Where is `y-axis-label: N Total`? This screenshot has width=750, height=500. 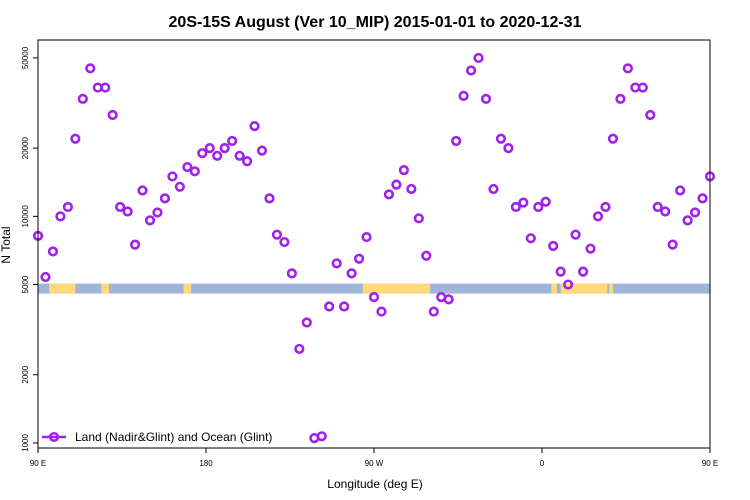 y-axis-label: N Total is located at coordinates (6, 244).